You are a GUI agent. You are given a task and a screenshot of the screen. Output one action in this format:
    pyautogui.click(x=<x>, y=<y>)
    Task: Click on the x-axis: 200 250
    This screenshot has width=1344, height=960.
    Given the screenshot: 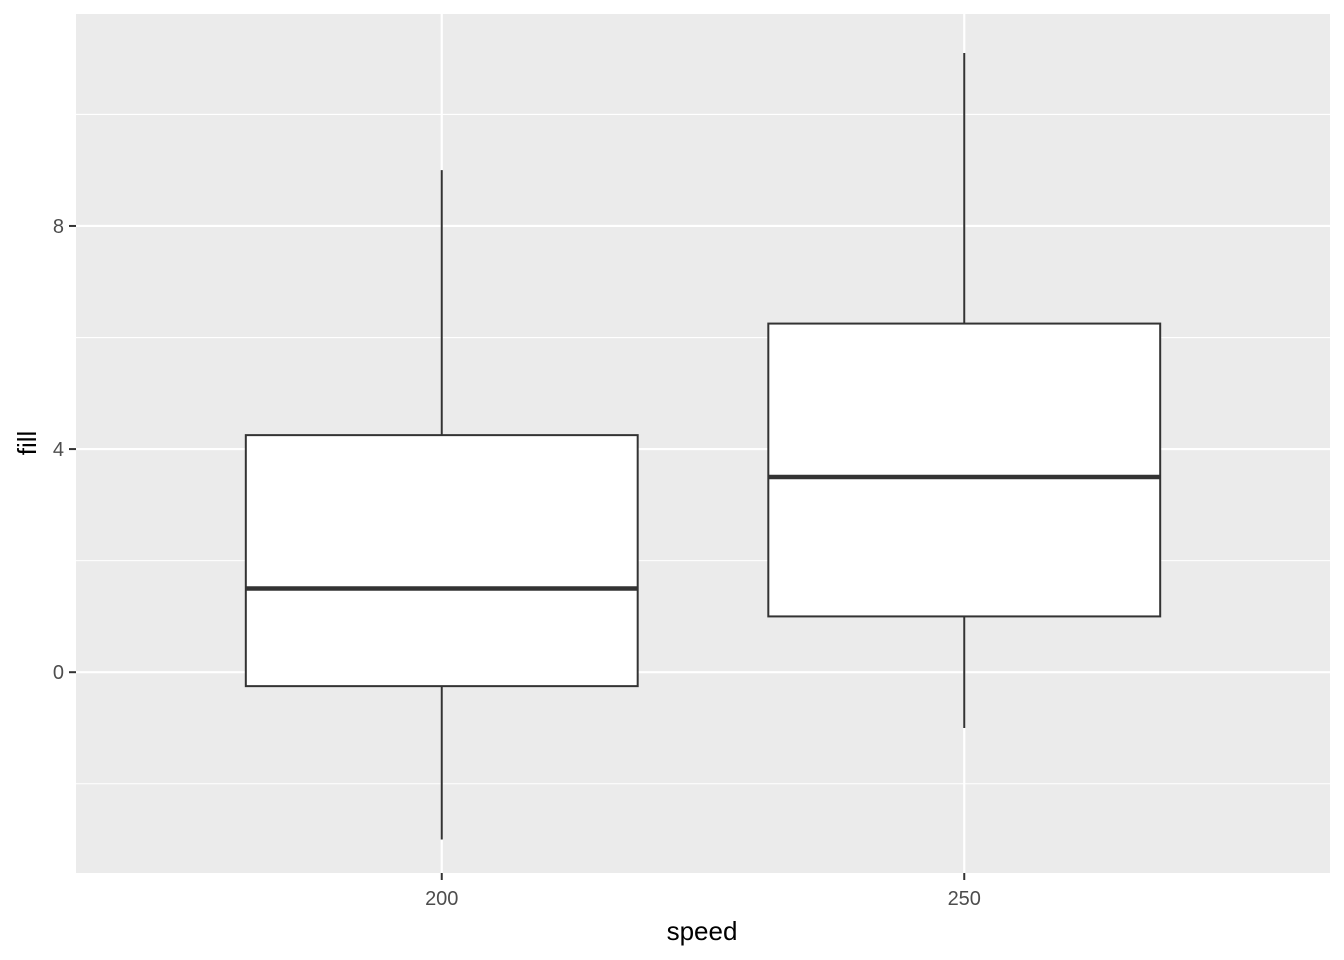 What is the action you would take?
    pyautogui.click(x=703, y=891)
    